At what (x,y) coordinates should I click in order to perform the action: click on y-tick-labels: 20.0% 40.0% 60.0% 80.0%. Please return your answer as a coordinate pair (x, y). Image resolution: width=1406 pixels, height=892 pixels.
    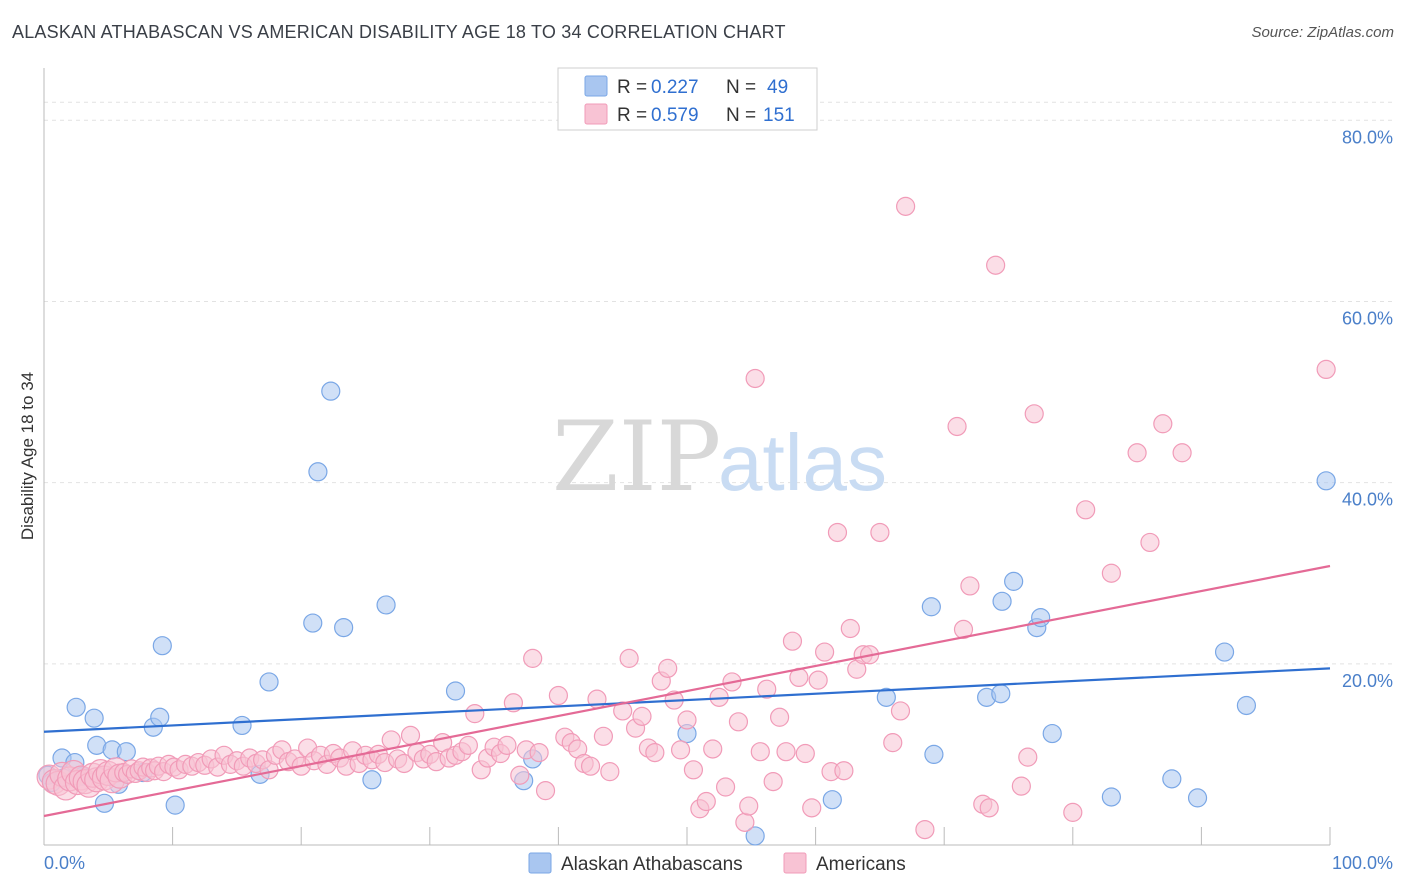
    Looking at the image, I should click on (1367, 409).